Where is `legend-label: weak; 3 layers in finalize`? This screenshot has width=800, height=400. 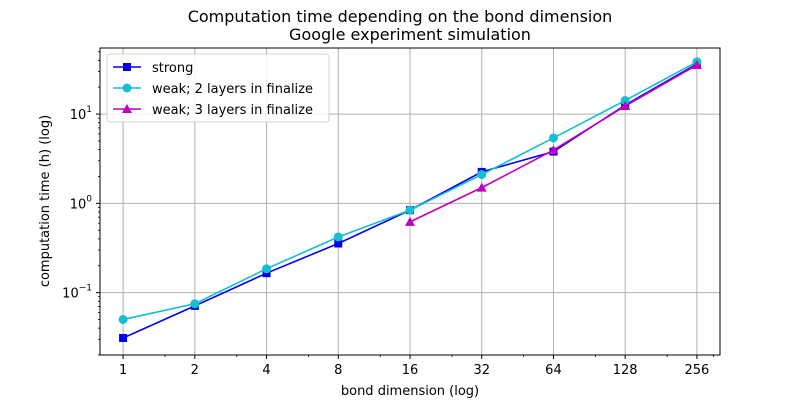
legend-label: weak; 3 layers in finalize is located at coordinates (232, 110).